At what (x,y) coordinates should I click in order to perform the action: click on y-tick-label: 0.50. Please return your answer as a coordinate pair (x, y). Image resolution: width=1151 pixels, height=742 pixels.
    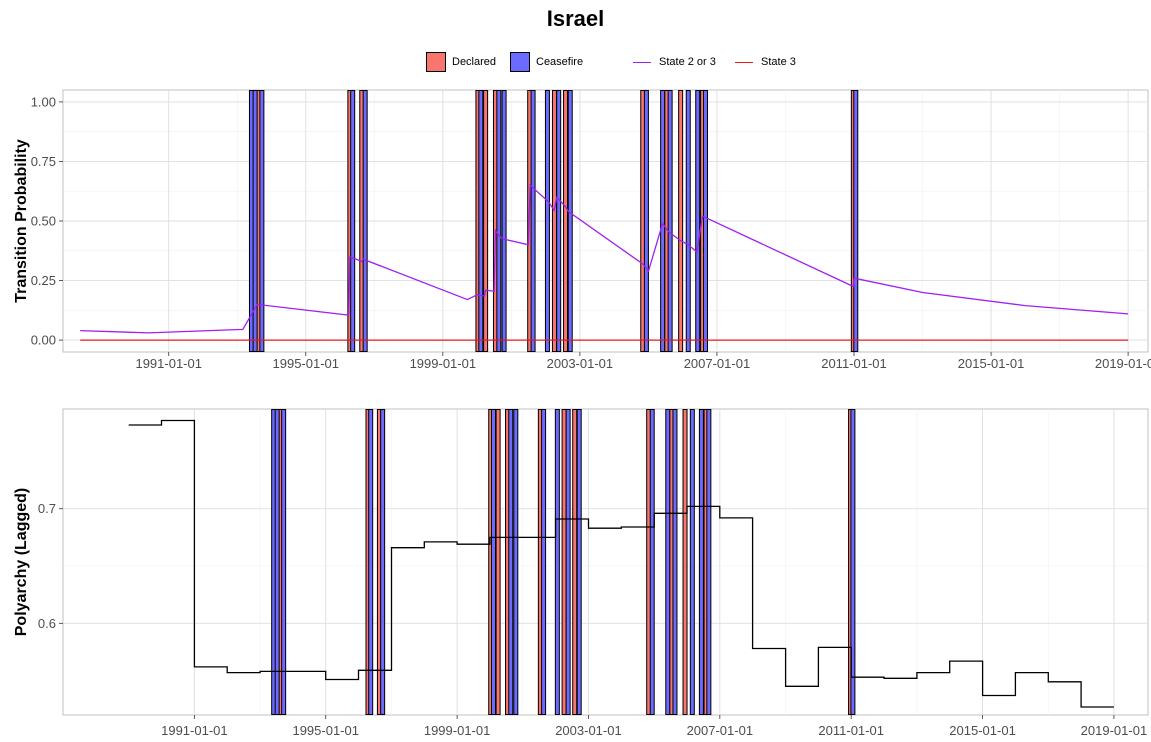
    Looking at the image, I should click on (43, 221).